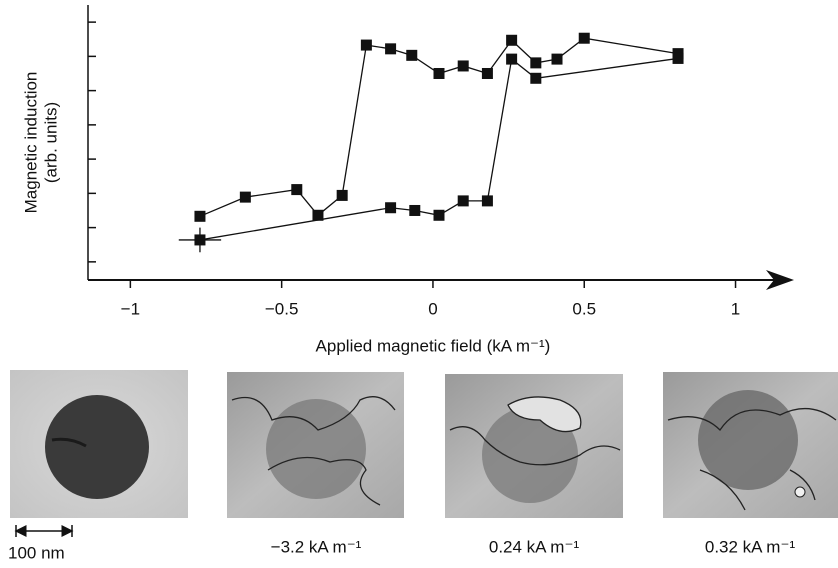 The width and height of the screenshot is (838, 568). I want to click on x-tick-label: −1, so click(130, 308).